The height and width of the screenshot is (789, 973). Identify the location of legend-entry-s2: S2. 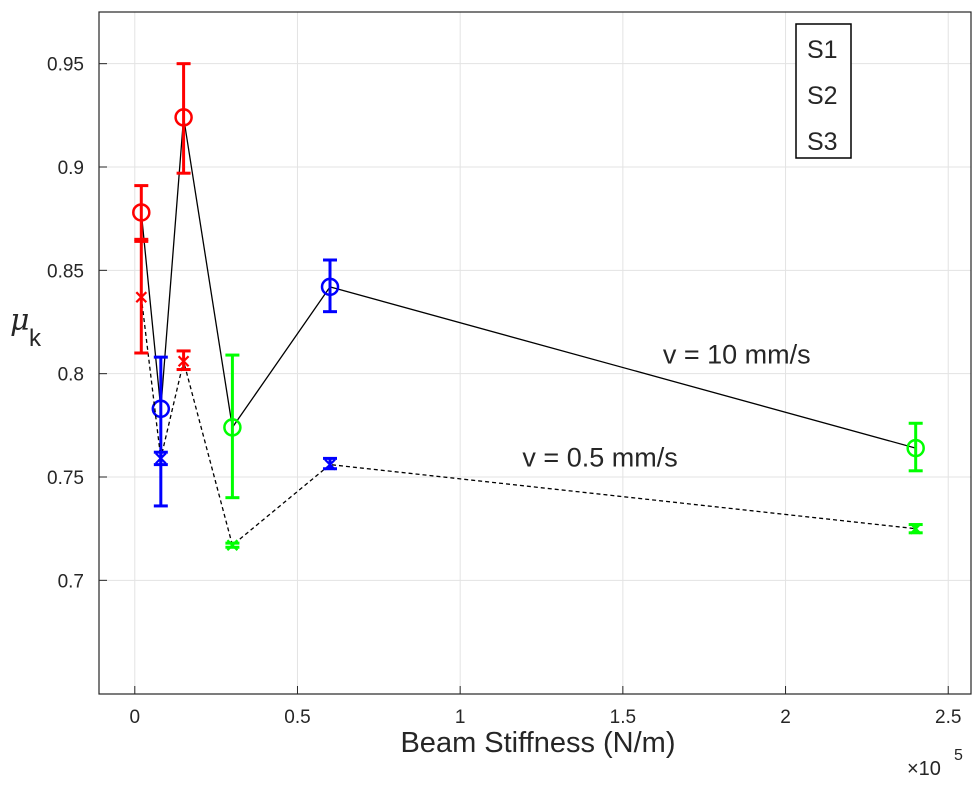
(822, 96).